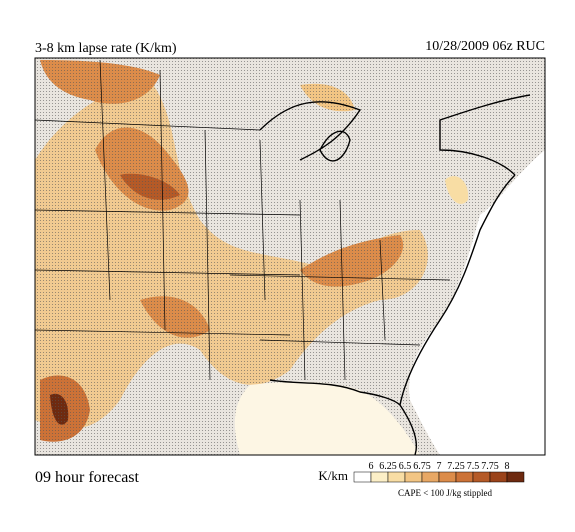 The image size is (575, 532). Describe the element at coordinates (477, 302) in the screenshot. I see `atlantic-ocean` at that location.